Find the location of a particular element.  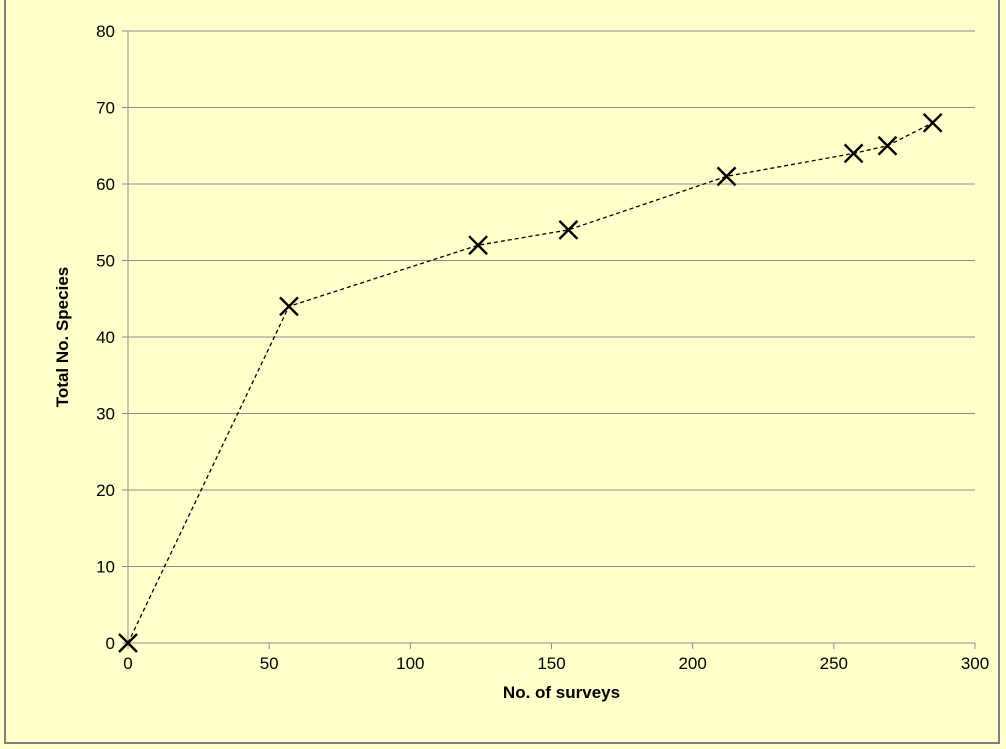

y-axis-title: Total No. Species is located at coordinates (62, 337).